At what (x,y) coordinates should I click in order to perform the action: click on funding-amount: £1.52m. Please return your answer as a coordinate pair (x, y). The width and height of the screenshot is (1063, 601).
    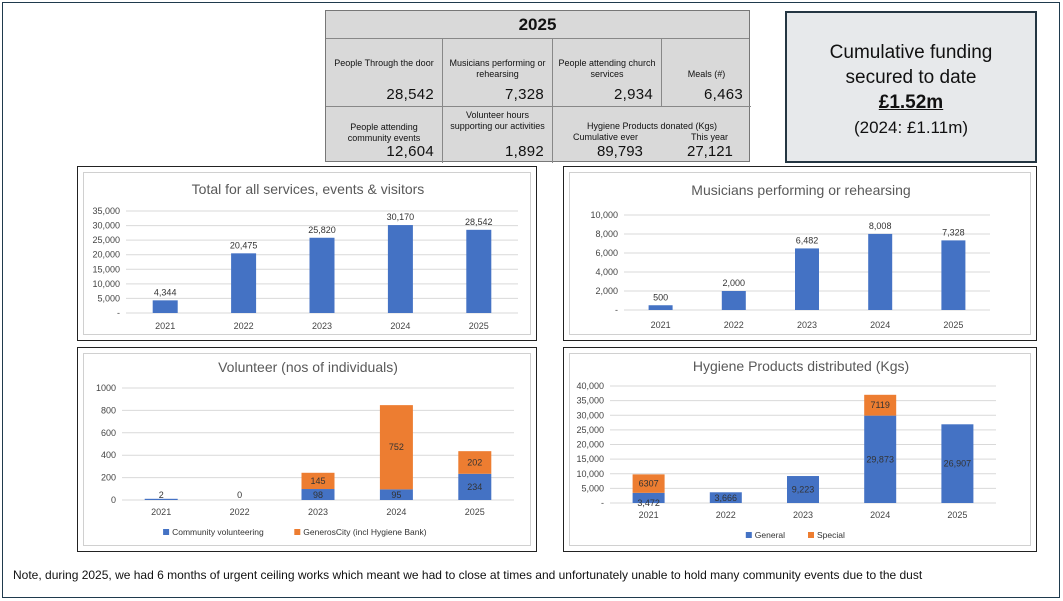
    Looking at the image, I should click on (911, 102).